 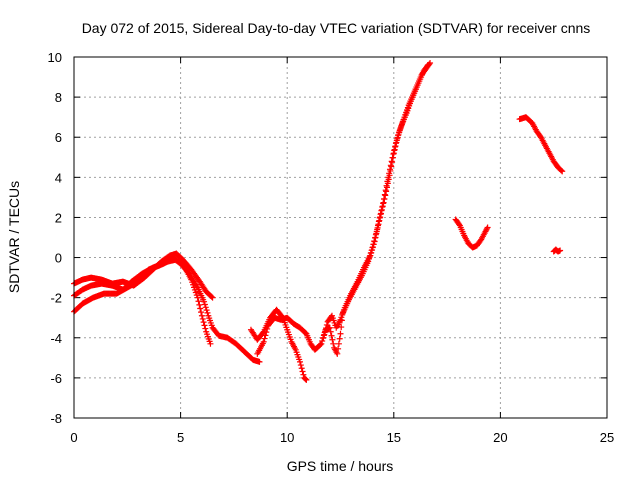 I want to click on y-tick-label: 4, so click(x=58, y=177).